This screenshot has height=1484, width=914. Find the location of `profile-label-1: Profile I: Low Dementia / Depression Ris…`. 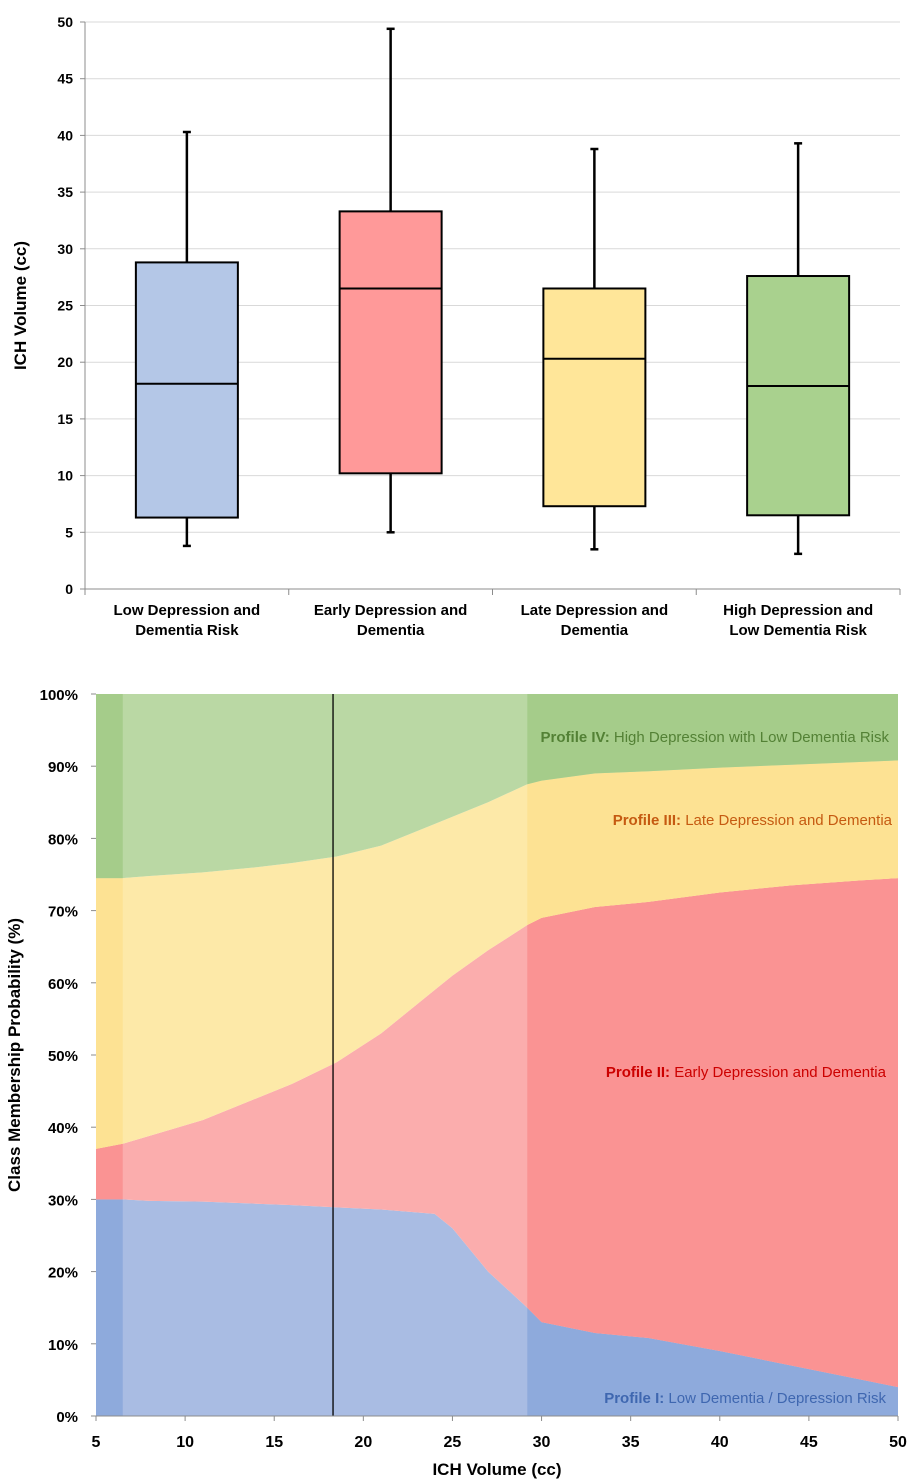

profile-label-1: Profile I: Low Dementia / Depression Ris… is located at coordinates (745, 1398).